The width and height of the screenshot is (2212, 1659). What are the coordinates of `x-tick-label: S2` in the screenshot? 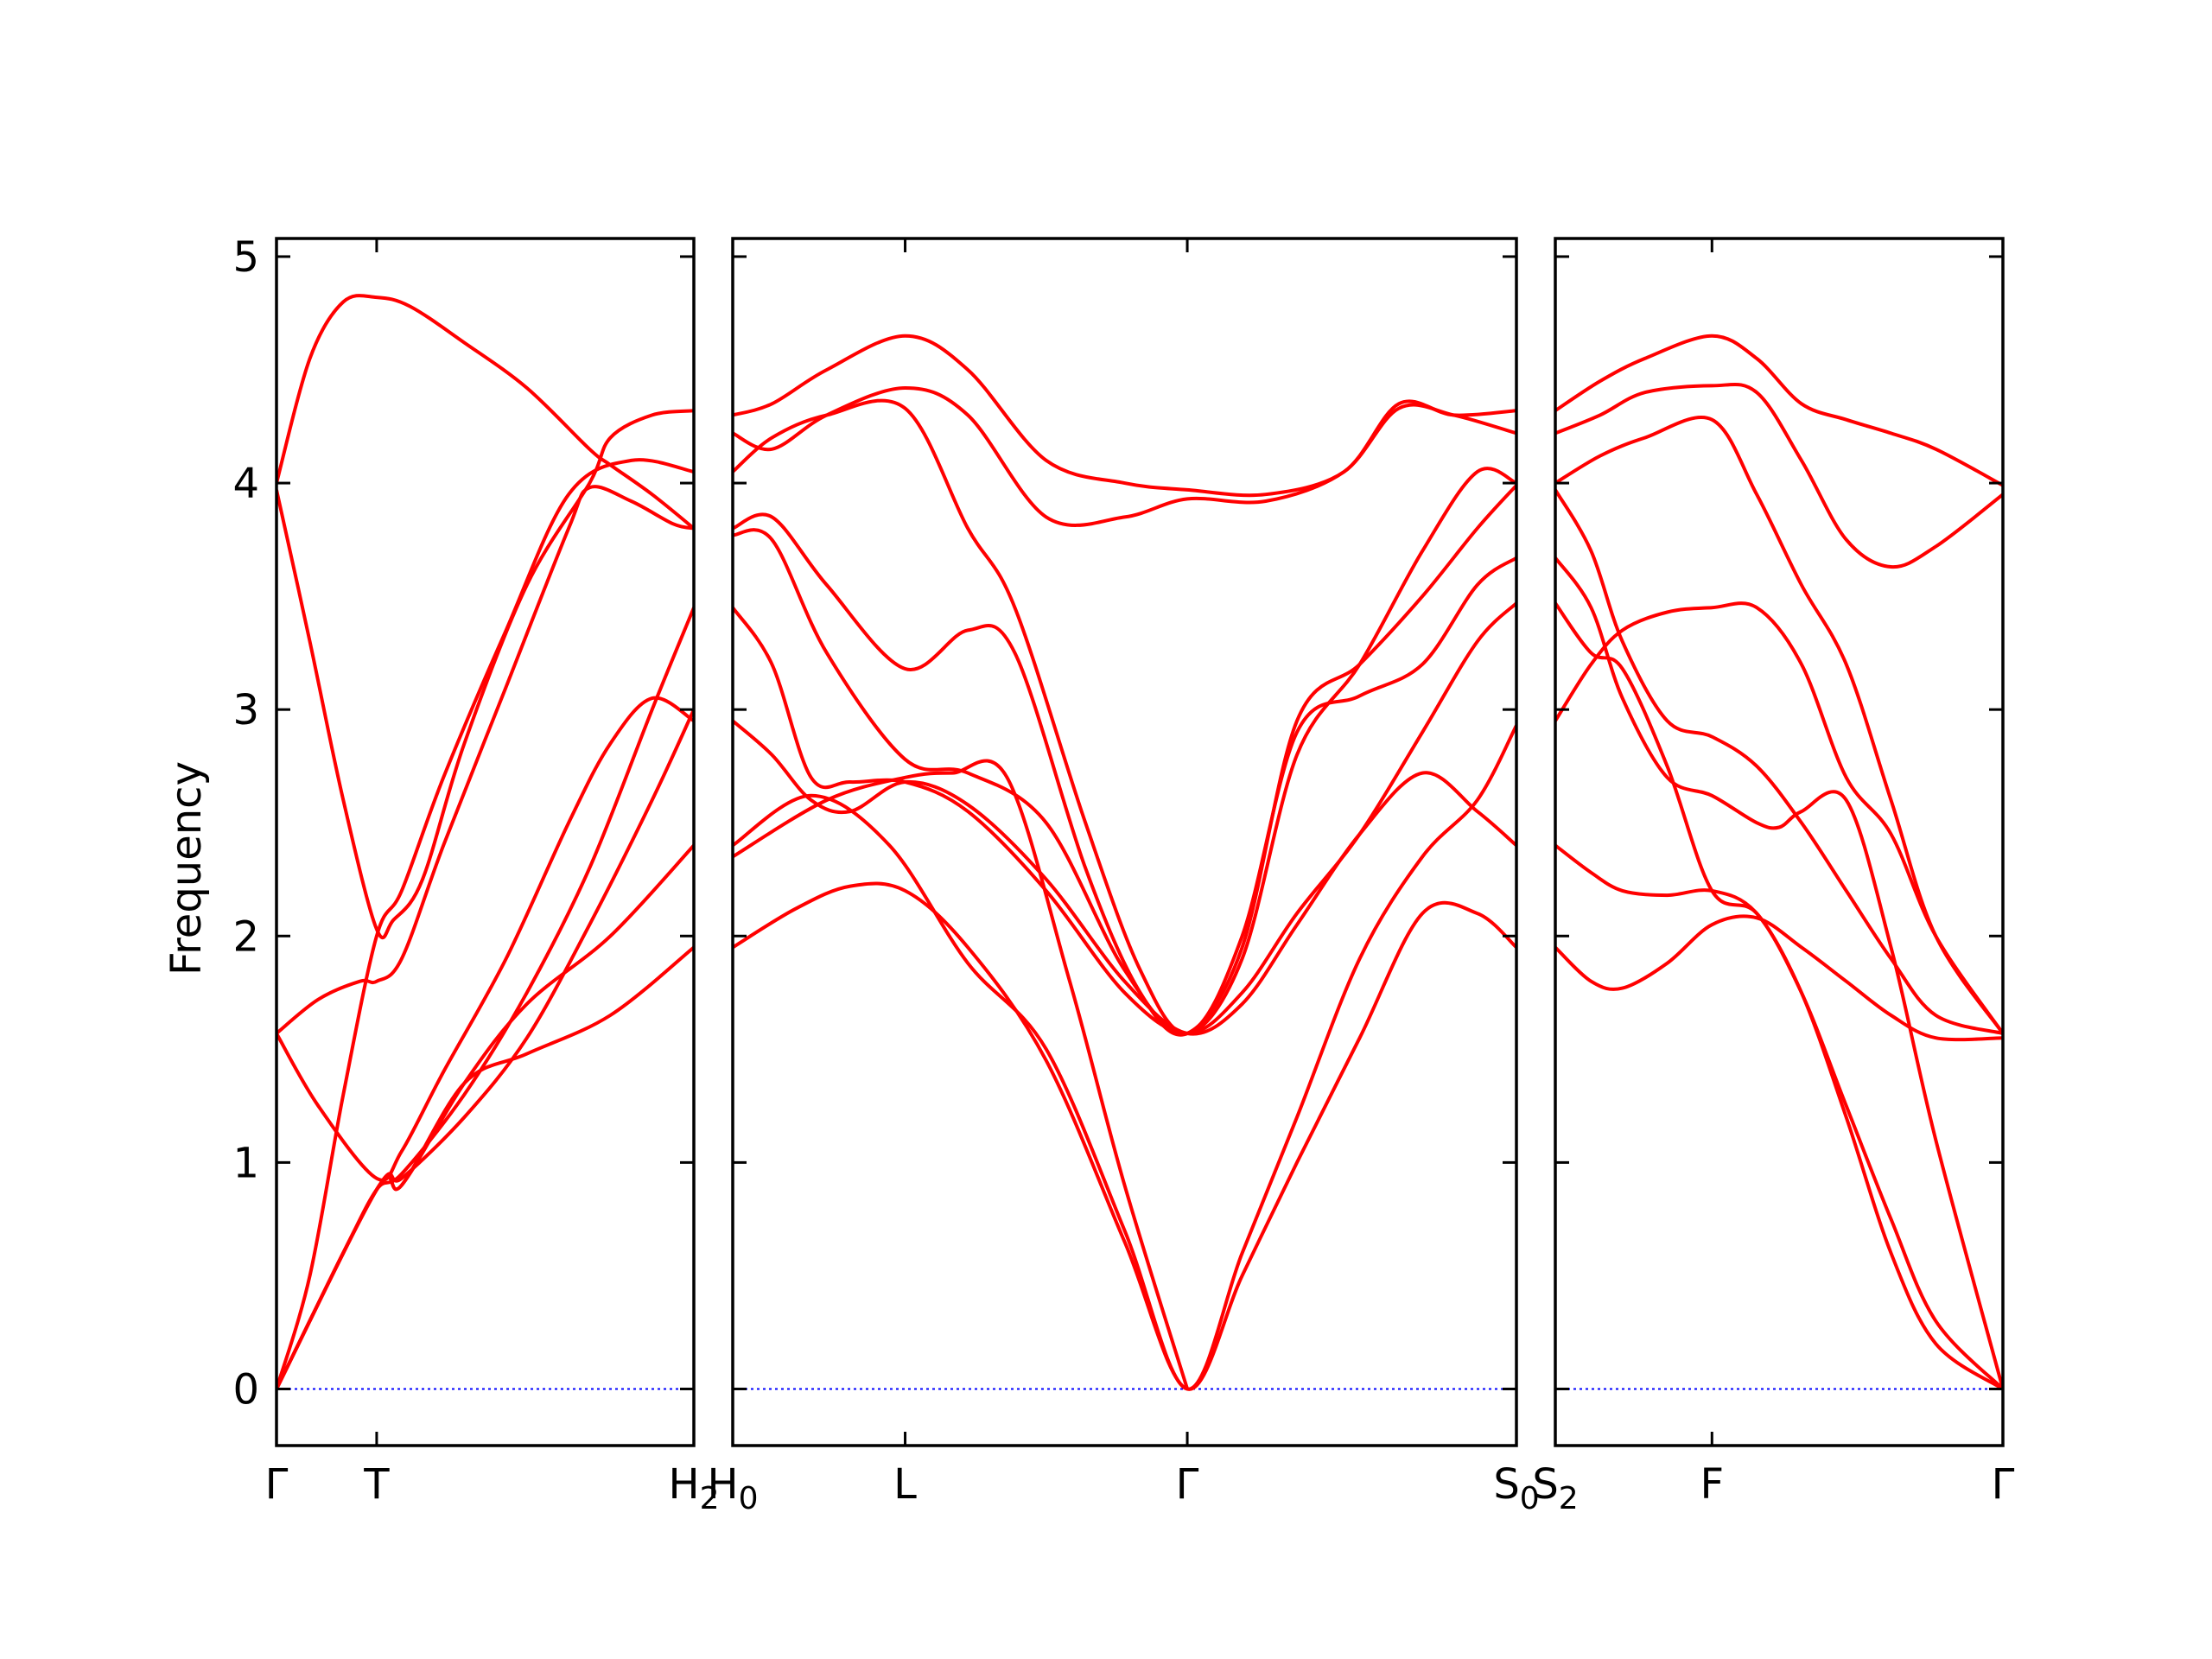 It's located at (1555, 1488).